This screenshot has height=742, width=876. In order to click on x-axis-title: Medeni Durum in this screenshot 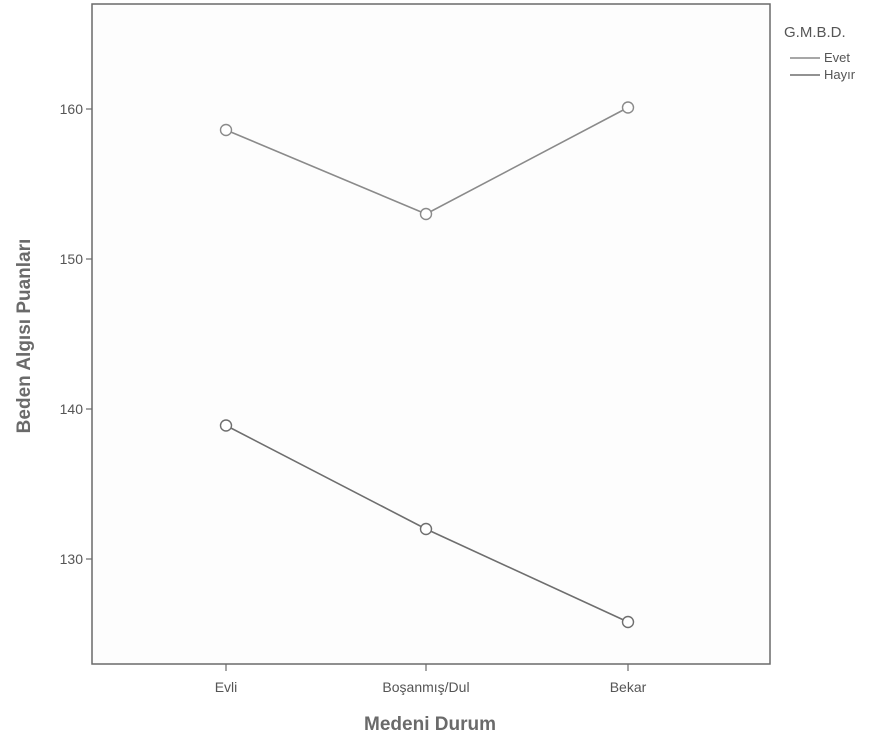, I will do `click(430, 724)`.